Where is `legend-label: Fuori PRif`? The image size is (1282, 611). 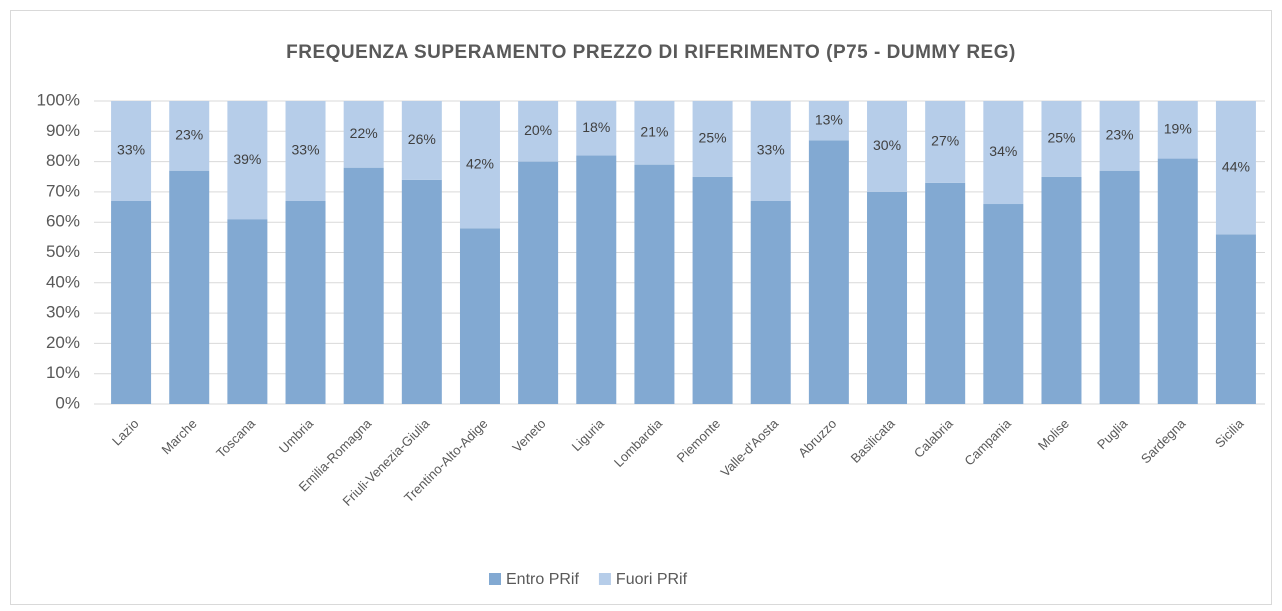
legend-label: Fuori PRif is located at coordinates (652, 579).